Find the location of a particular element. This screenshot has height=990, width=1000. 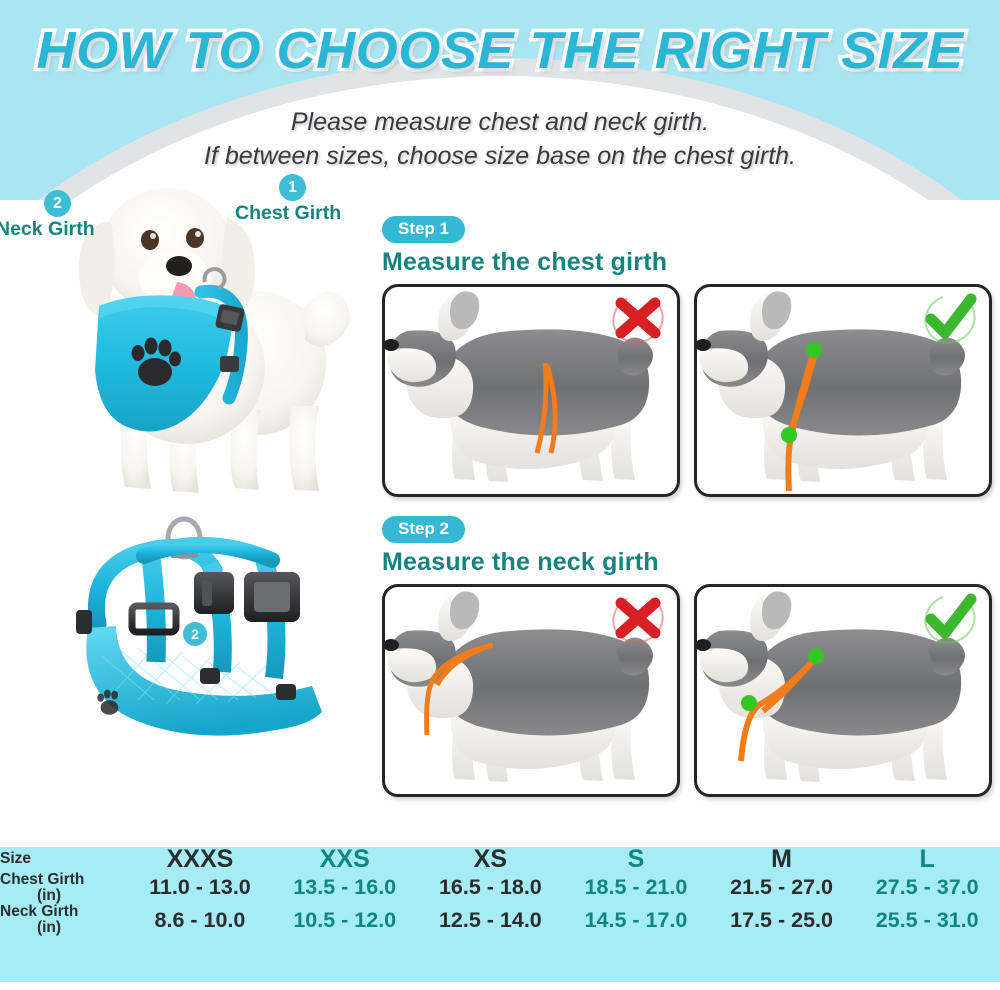

strap-adjuster is located at coordinates (154, 619).